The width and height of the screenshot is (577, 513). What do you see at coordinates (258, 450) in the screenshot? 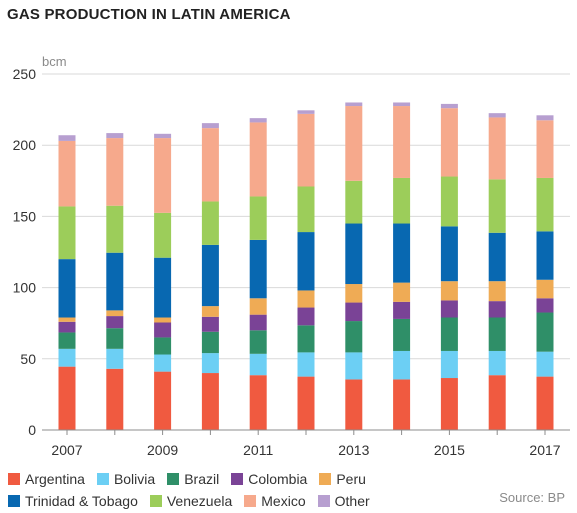
I see `x-tick-label: 2011` at bounding box center [258, 450].